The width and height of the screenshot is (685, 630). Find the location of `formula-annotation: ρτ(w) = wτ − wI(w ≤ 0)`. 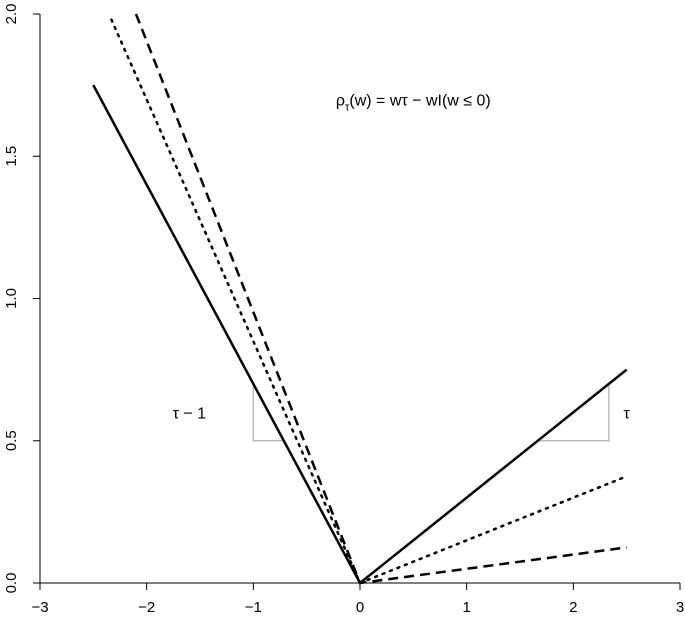

formula-annotation: ρτ(w) = wτ − wI(w ≤ 0) is located at coordinates (413, 102).